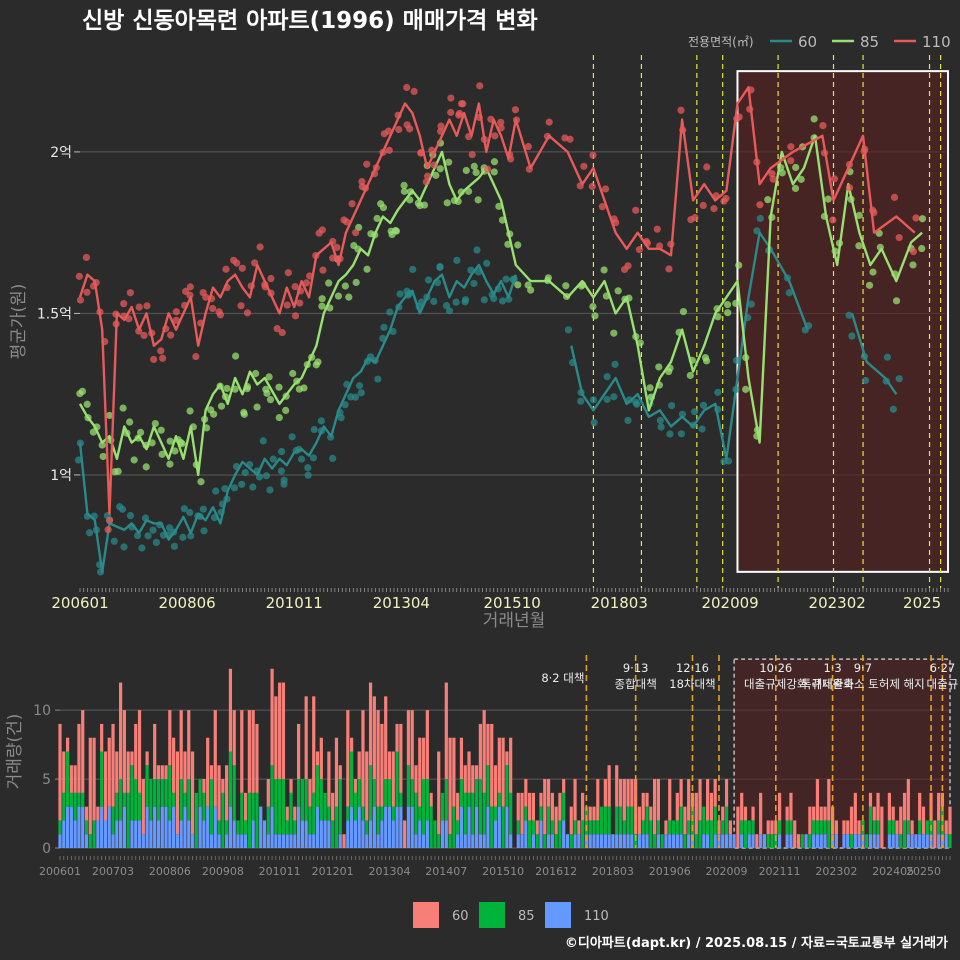  What do you see at coordinates (836, 871) in the screenshot?
I see `bar-x-tick-label: 202302` at bounding box center [836, 871].